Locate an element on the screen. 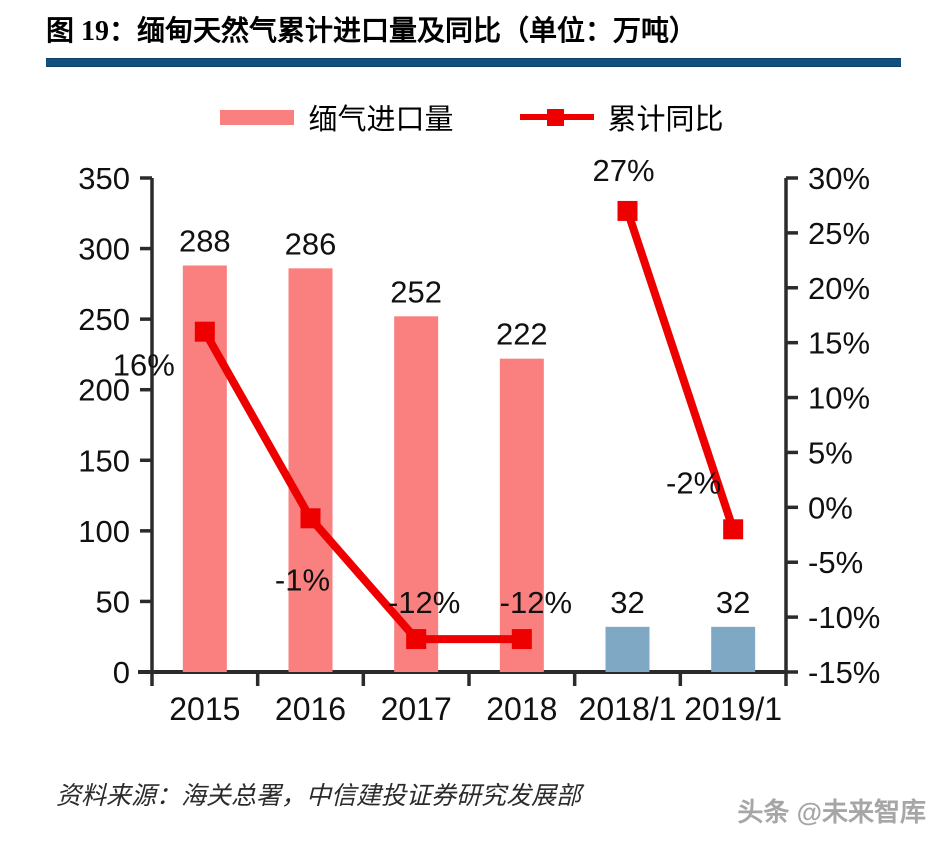  bar-value-label-2016: 286 is located at coordinates (311, 243).